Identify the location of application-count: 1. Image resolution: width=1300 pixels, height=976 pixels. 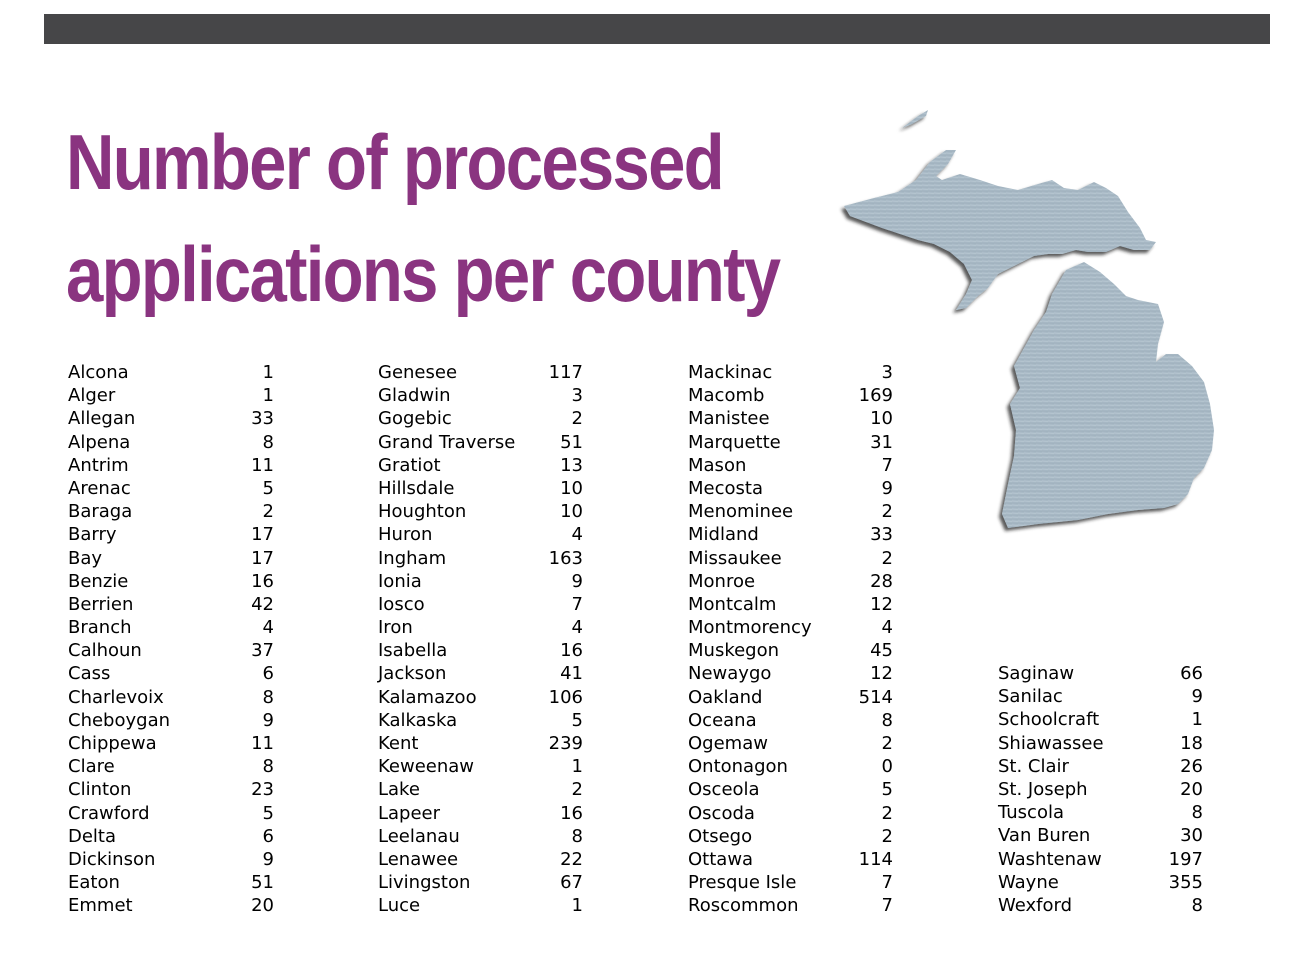
(1197, 720).